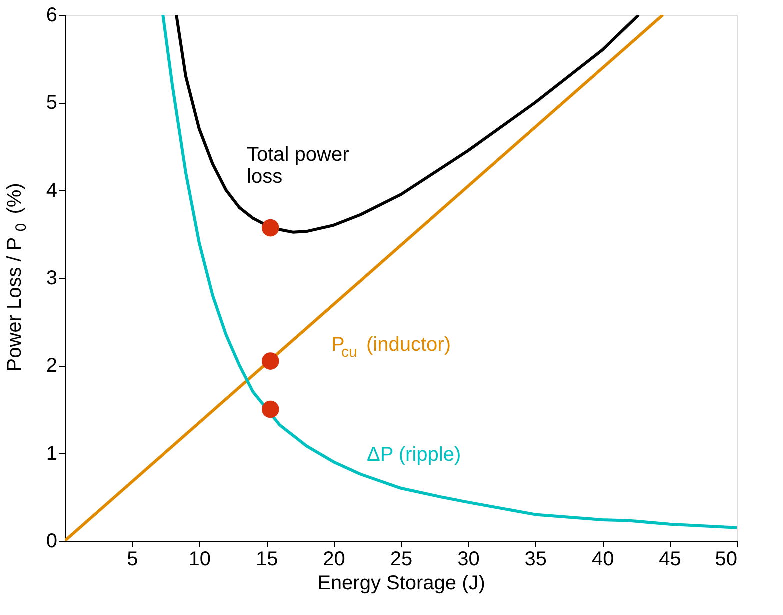 This screenshot has width=783, height=615. I want to click on y-axis-title: Power Loss / P0 (%), so click(17, 277).